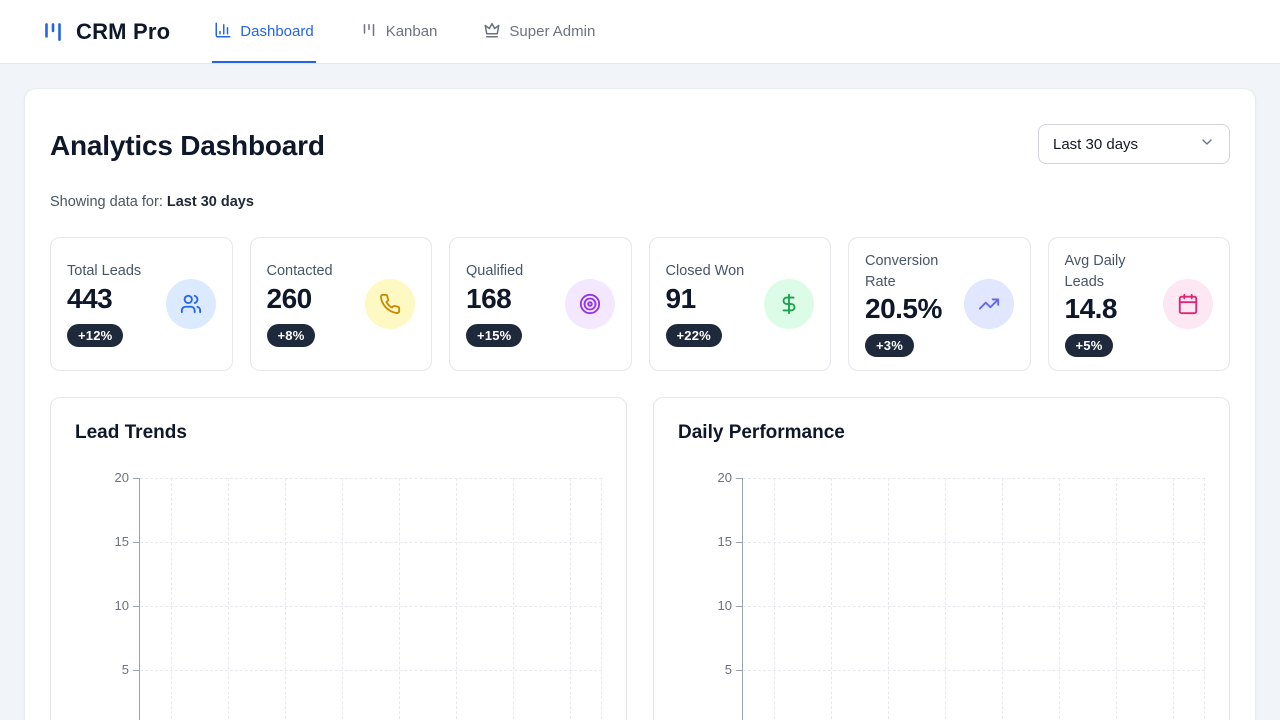 The width and height of the screenshot is (1280, 720). Describe the element at coordinates (589, 304) in the screenshot. I see `target-icon` at that location.